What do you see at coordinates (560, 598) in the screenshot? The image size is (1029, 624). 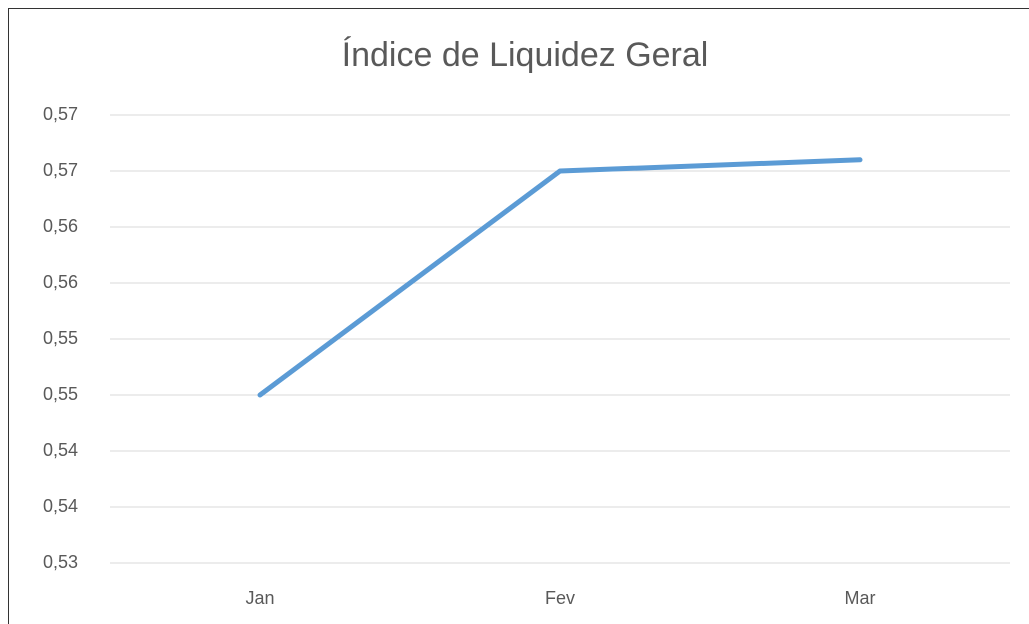 I see `x-tick-label: Fev` at bounding box center [560, 598].